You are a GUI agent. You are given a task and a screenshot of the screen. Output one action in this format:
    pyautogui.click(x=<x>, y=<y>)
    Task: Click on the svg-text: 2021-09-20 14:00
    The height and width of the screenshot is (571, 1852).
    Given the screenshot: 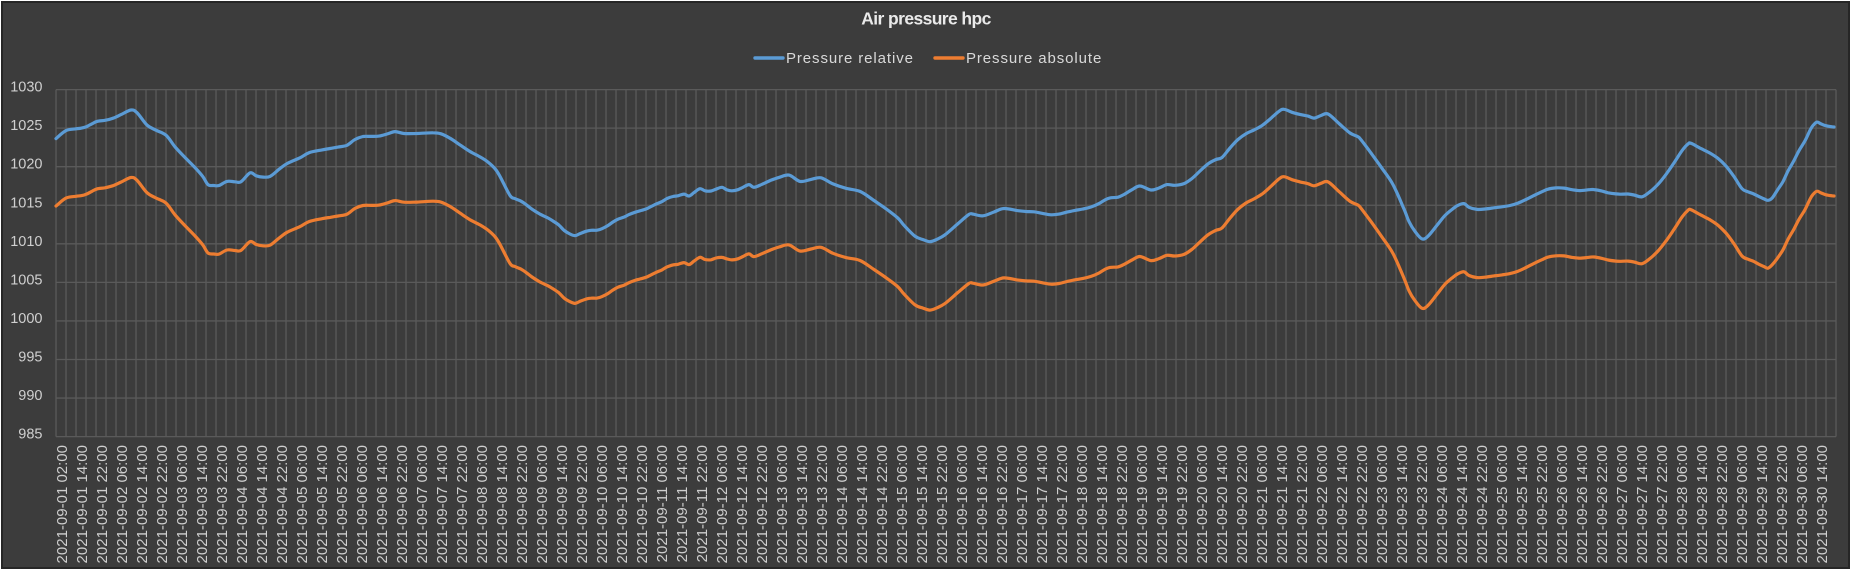 What is the action you would take?
    pyautogui.click(x=1222, y=504)
    